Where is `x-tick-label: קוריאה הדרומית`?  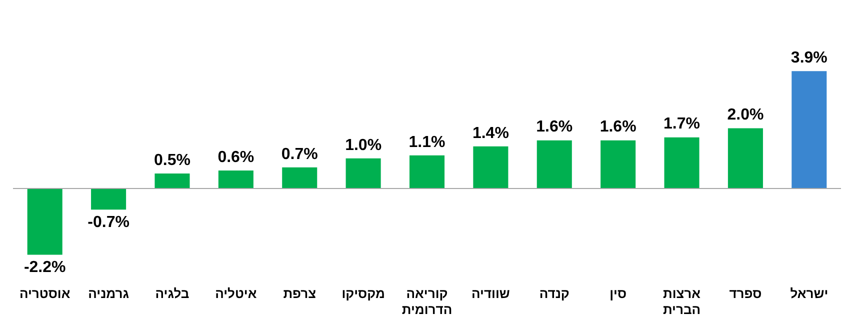
x-tick-label: קוריאה הדרומית is located at coordinates (427, 301).